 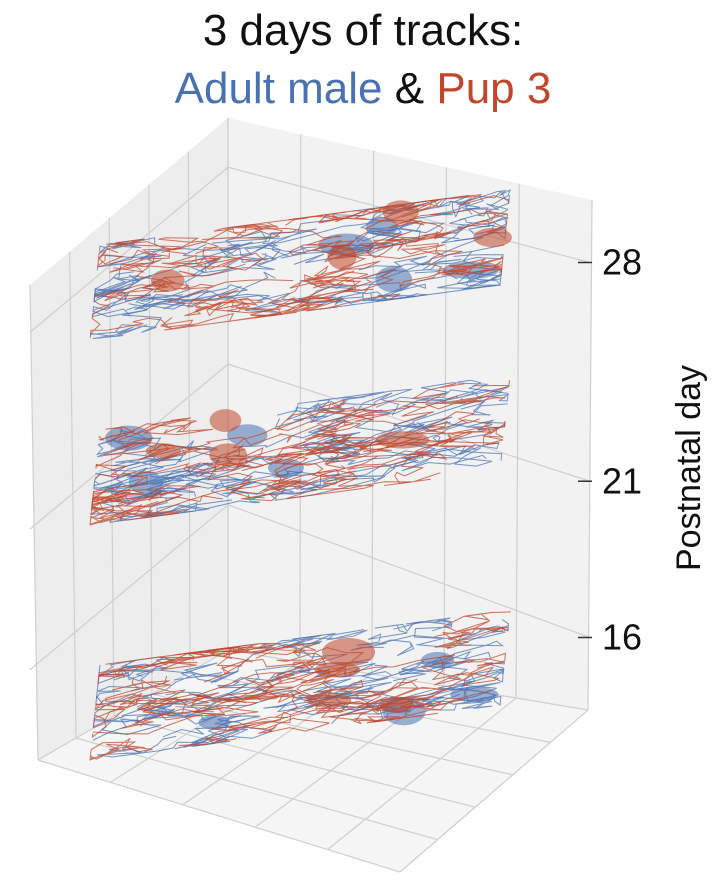 What do you see at coordinates (278, 88) in the screenshot?
I see `legend-adult-male: Adult male` at bounding box center [278, 88].